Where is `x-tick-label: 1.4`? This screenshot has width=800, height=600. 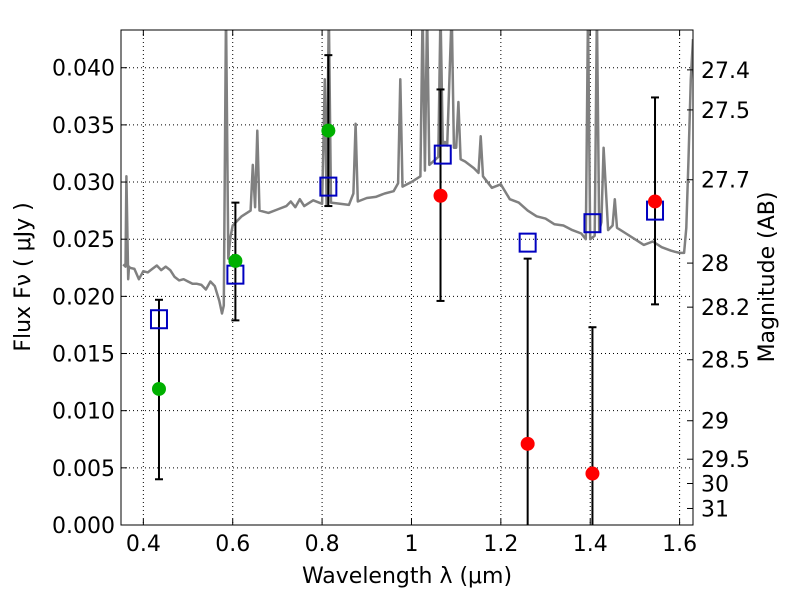
x-tick-label: 1.4 is located at coordinates (590, 544).